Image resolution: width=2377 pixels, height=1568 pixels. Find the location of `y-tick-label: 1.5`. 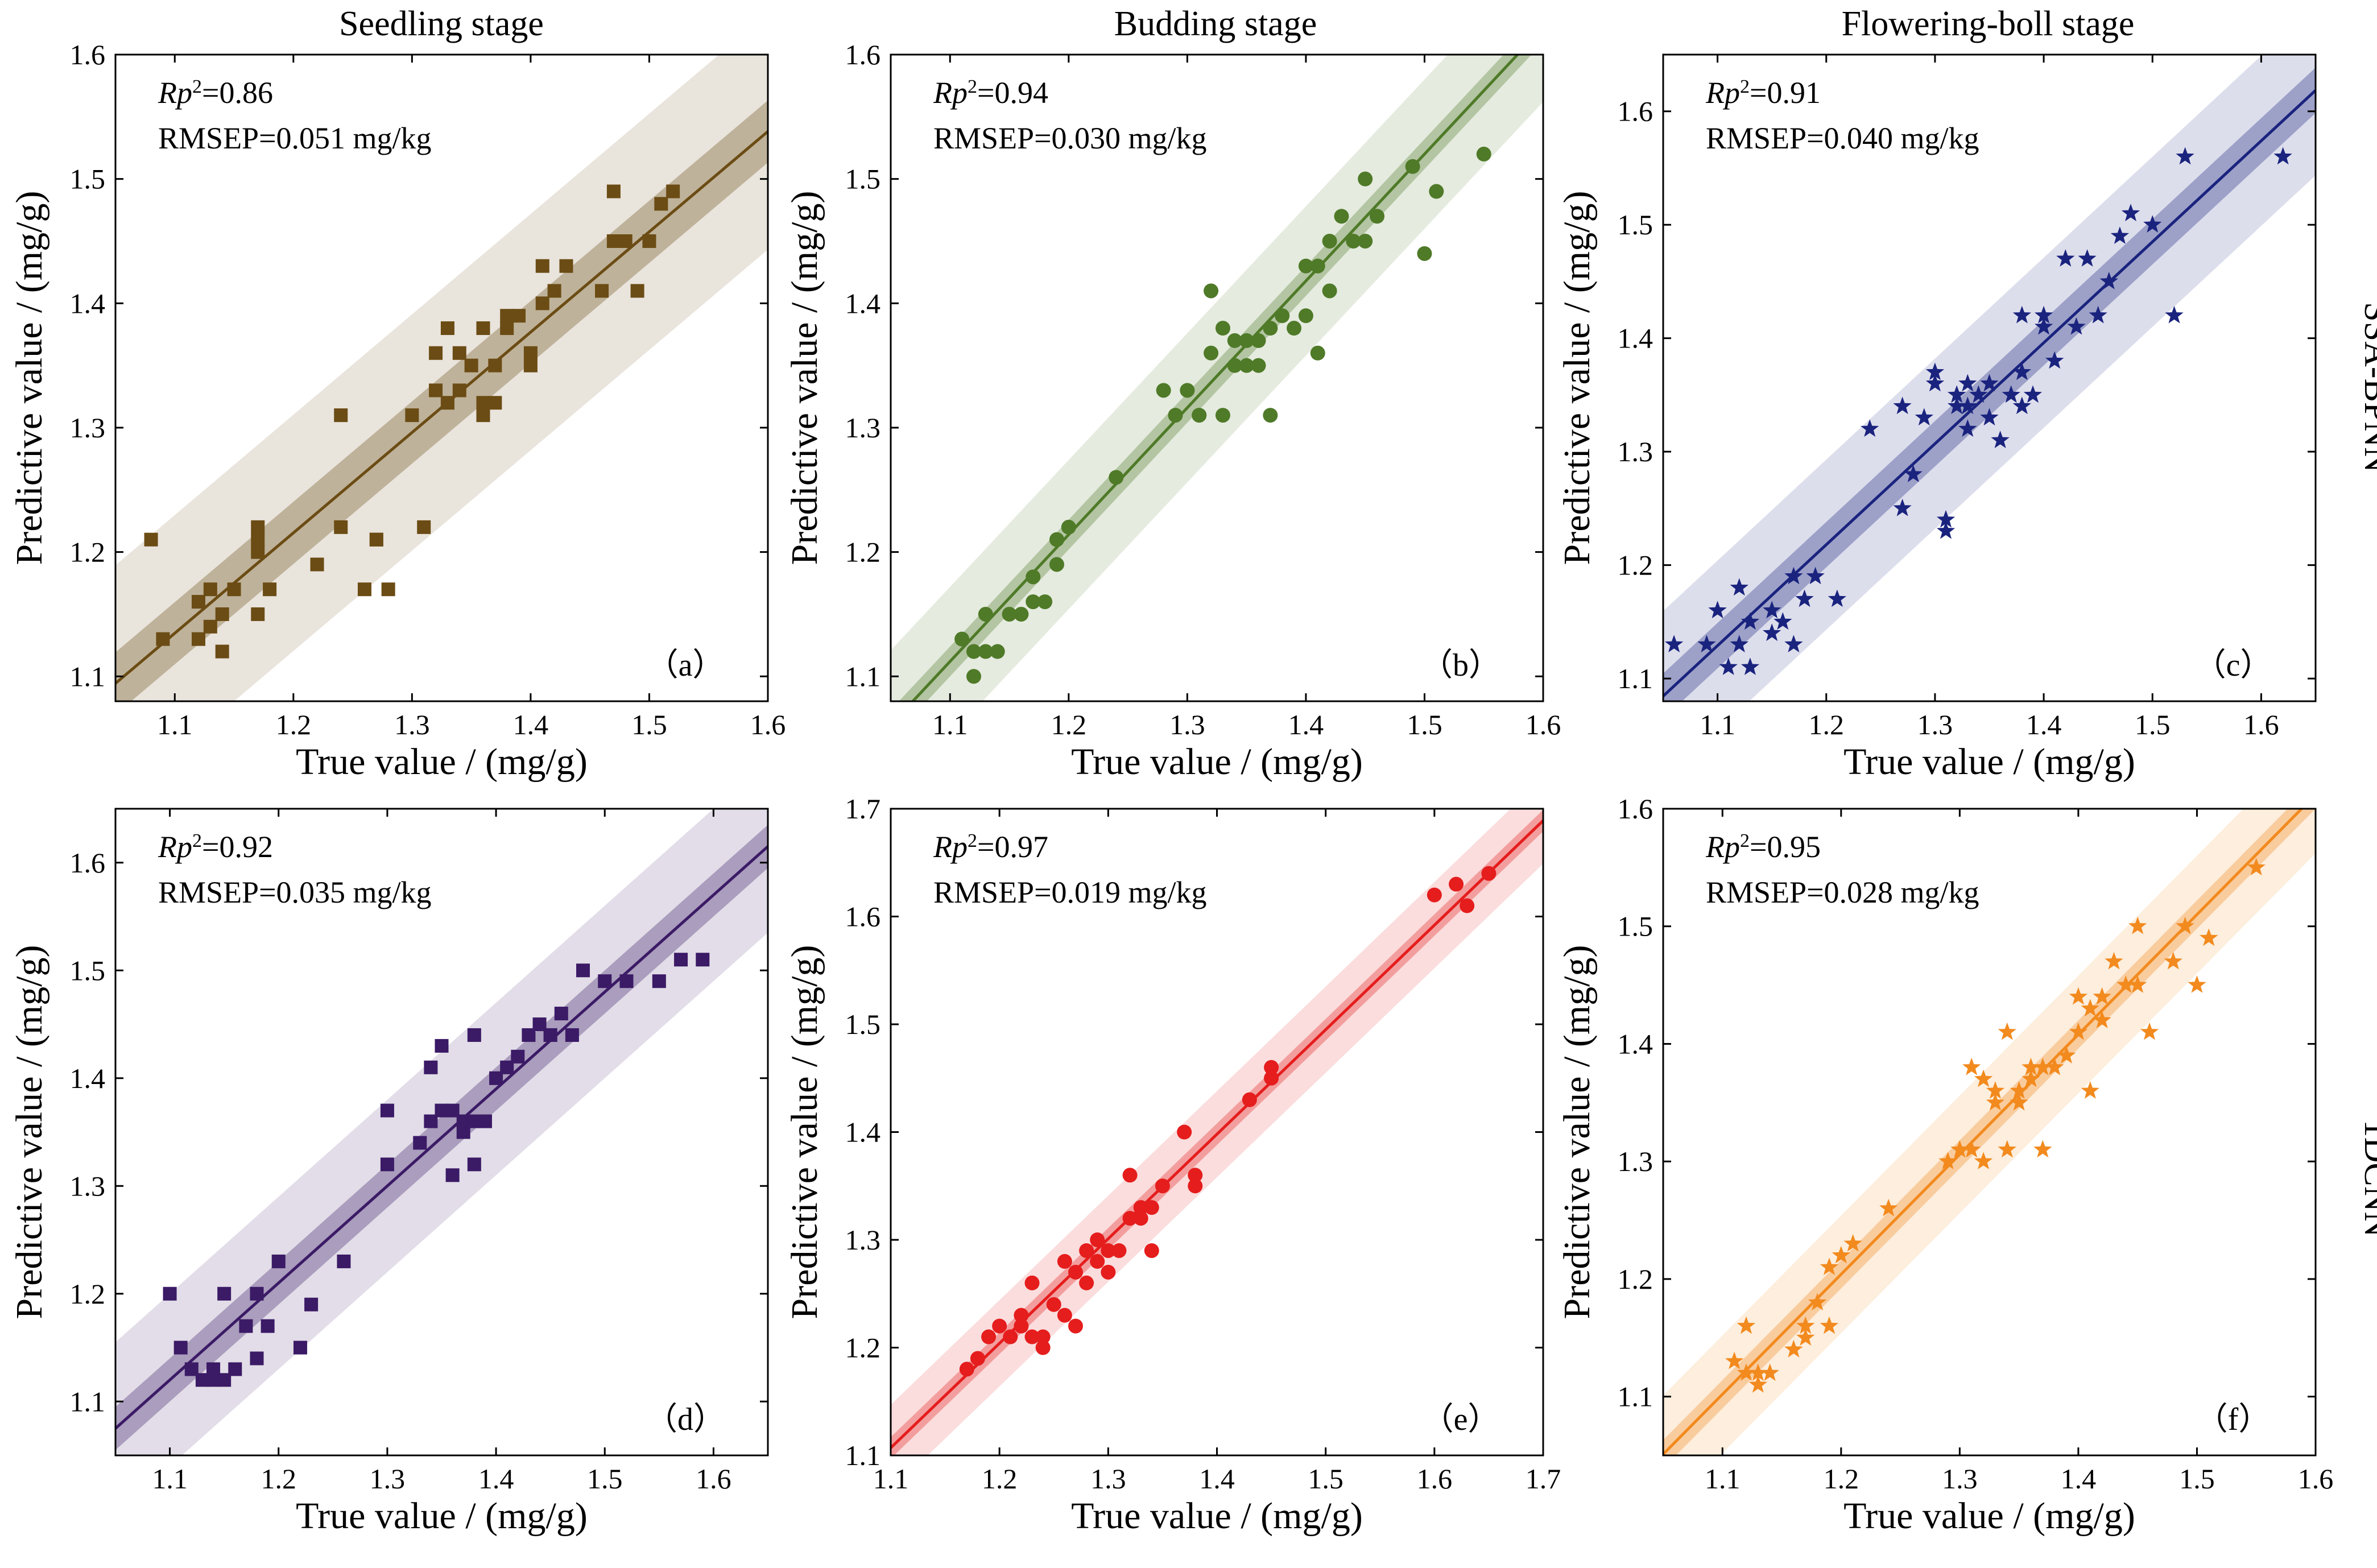

y-tick-label: 1.5 is located at coordinates (1635, 926).